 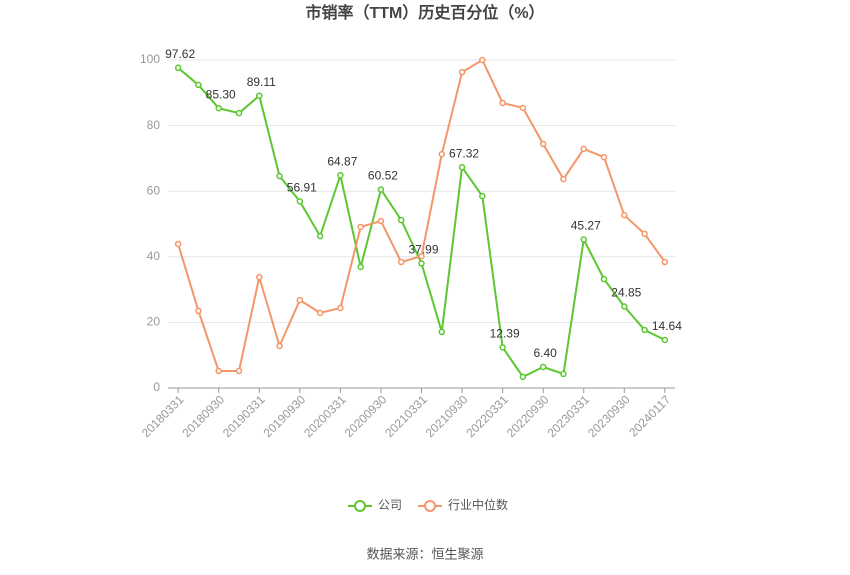 I want to click on data-label: 14.64, so click(x=667, y=326).